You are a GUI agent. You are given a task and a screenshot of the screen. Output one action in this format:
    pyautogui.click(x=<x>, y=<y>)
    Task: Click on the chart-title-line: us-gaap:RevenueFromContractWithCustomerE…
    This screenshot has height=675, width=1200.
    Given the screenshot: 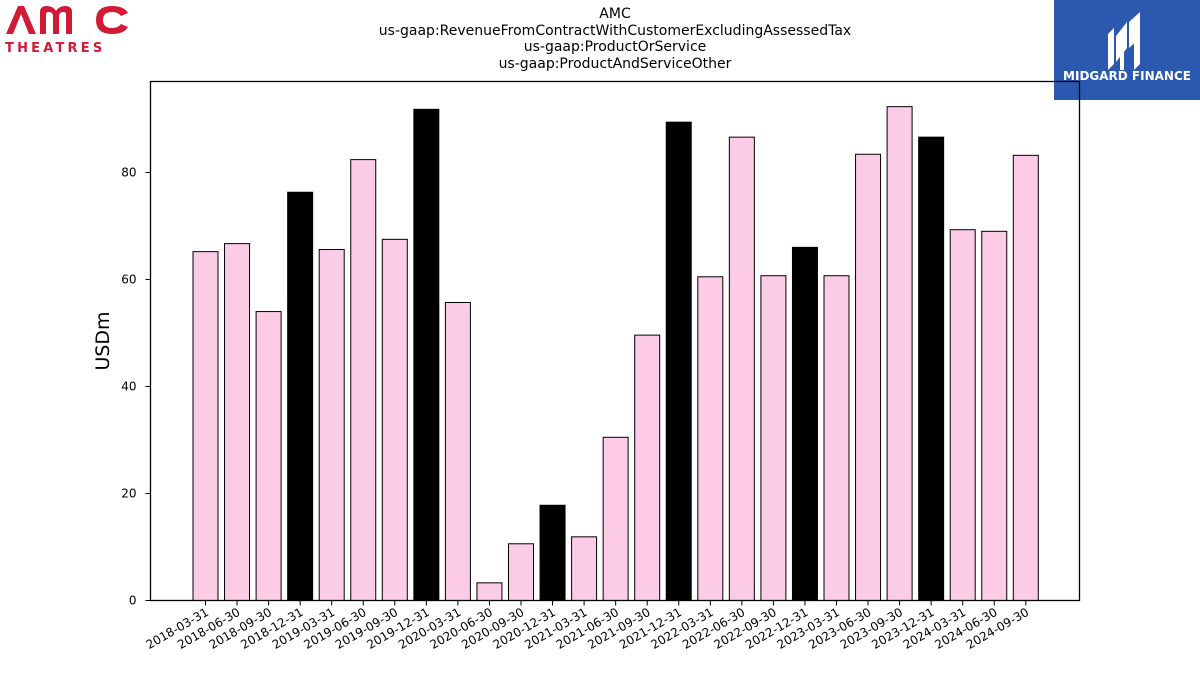 What is the action you would take?
    pyautogui.click(x=615, y=30)
    